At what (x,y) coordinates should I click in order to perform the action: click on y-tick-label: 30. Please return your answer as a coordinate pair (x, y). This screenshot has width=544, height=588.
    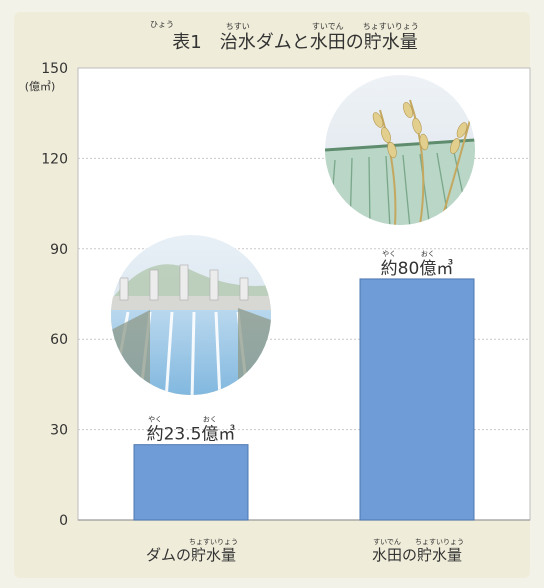
    Looking at the image, I should click on (59, 431).